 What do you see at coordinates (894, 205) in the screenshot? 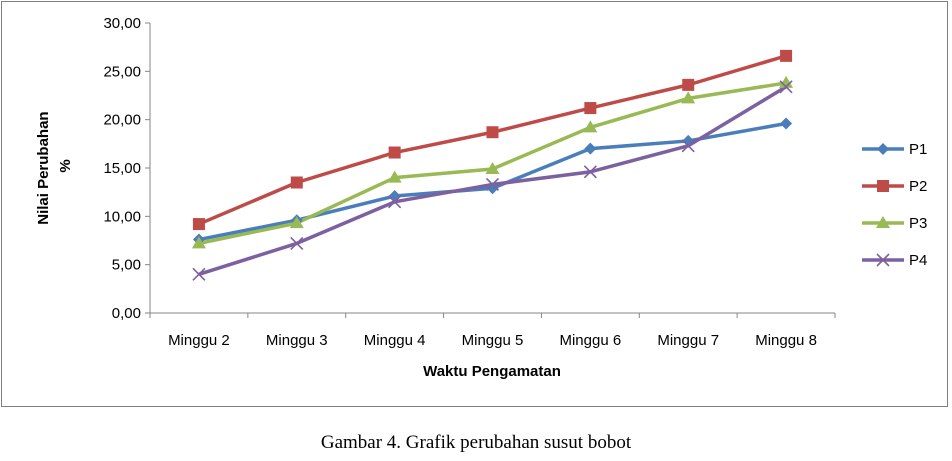
I see `legend: P1 P2 P3 P4` at bounding box center [894, 205].